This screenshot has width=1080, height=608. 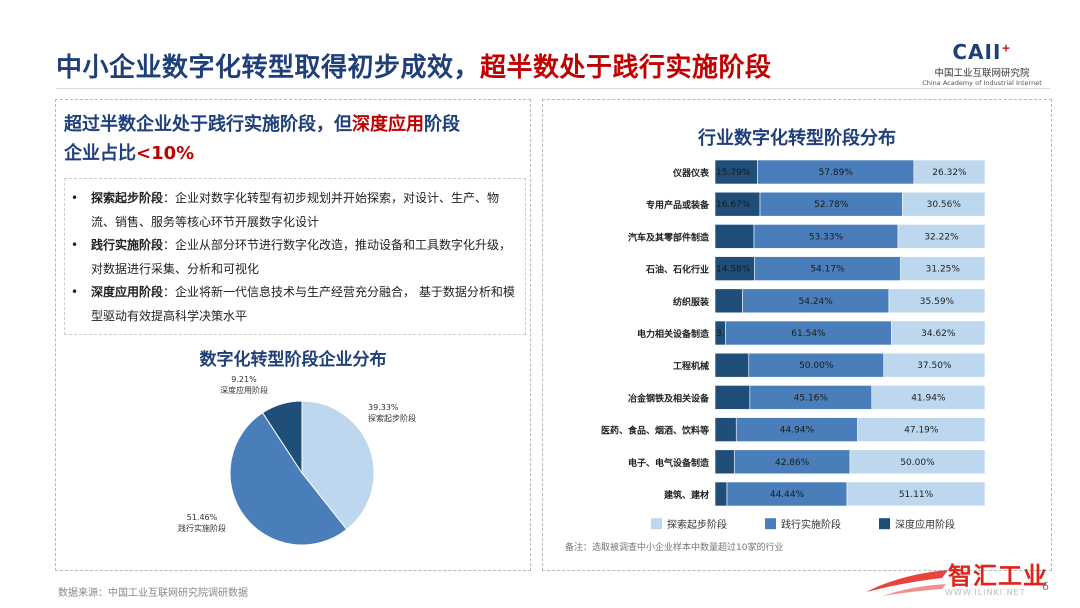 I want to click on data-label: 57.89%, so click(x=836, y=173).